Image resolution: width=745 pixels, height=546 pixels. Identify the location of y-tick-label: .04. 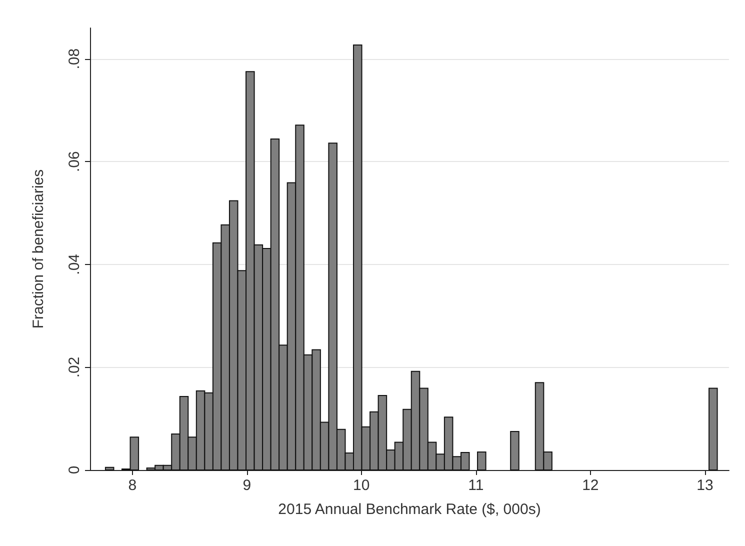
(74, 264).